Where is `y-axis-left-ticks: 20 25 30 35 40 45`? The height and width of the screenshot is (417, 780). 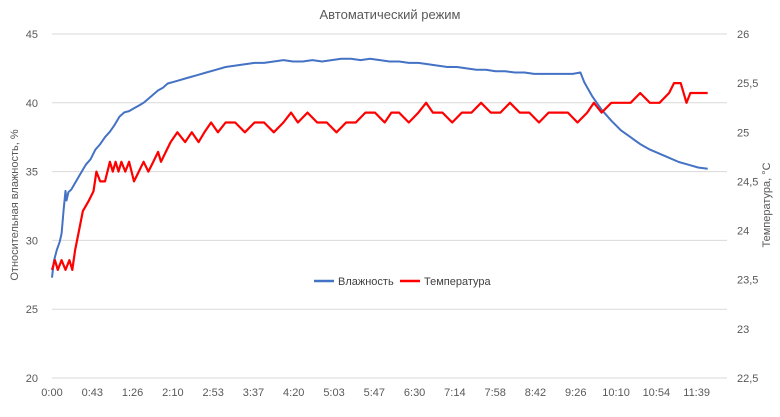
y-axis-left-ticks: 20 25 30 35 40 45 is located at coordinates (32, 207).